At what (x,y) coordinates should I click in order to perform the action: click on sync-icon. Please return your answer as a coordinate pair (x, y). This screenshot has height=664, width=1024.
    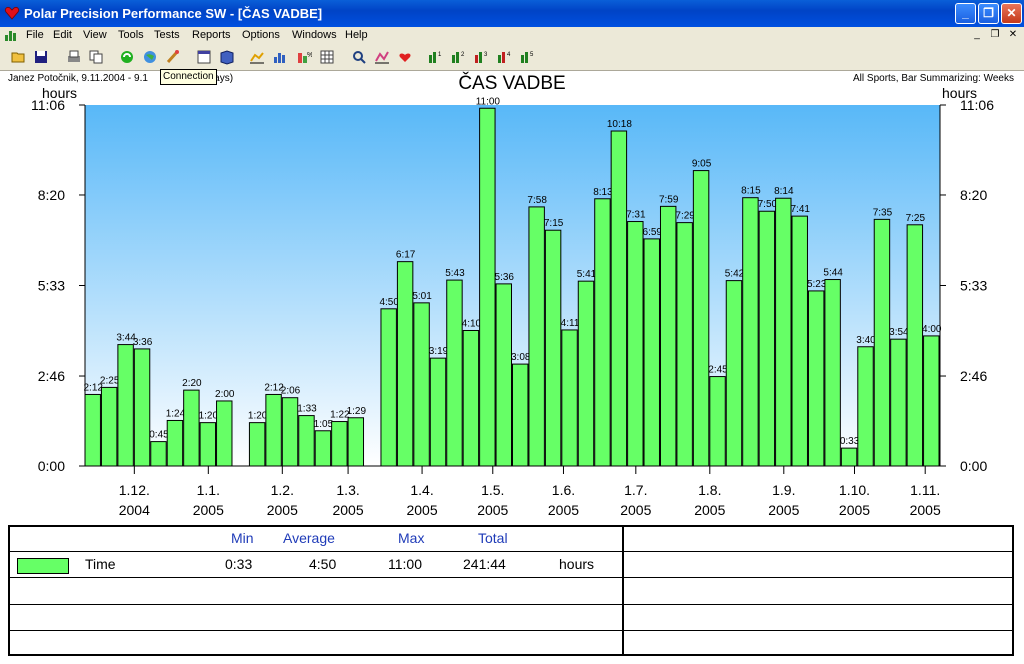
    Looking at the image, I should click on (127, 57).